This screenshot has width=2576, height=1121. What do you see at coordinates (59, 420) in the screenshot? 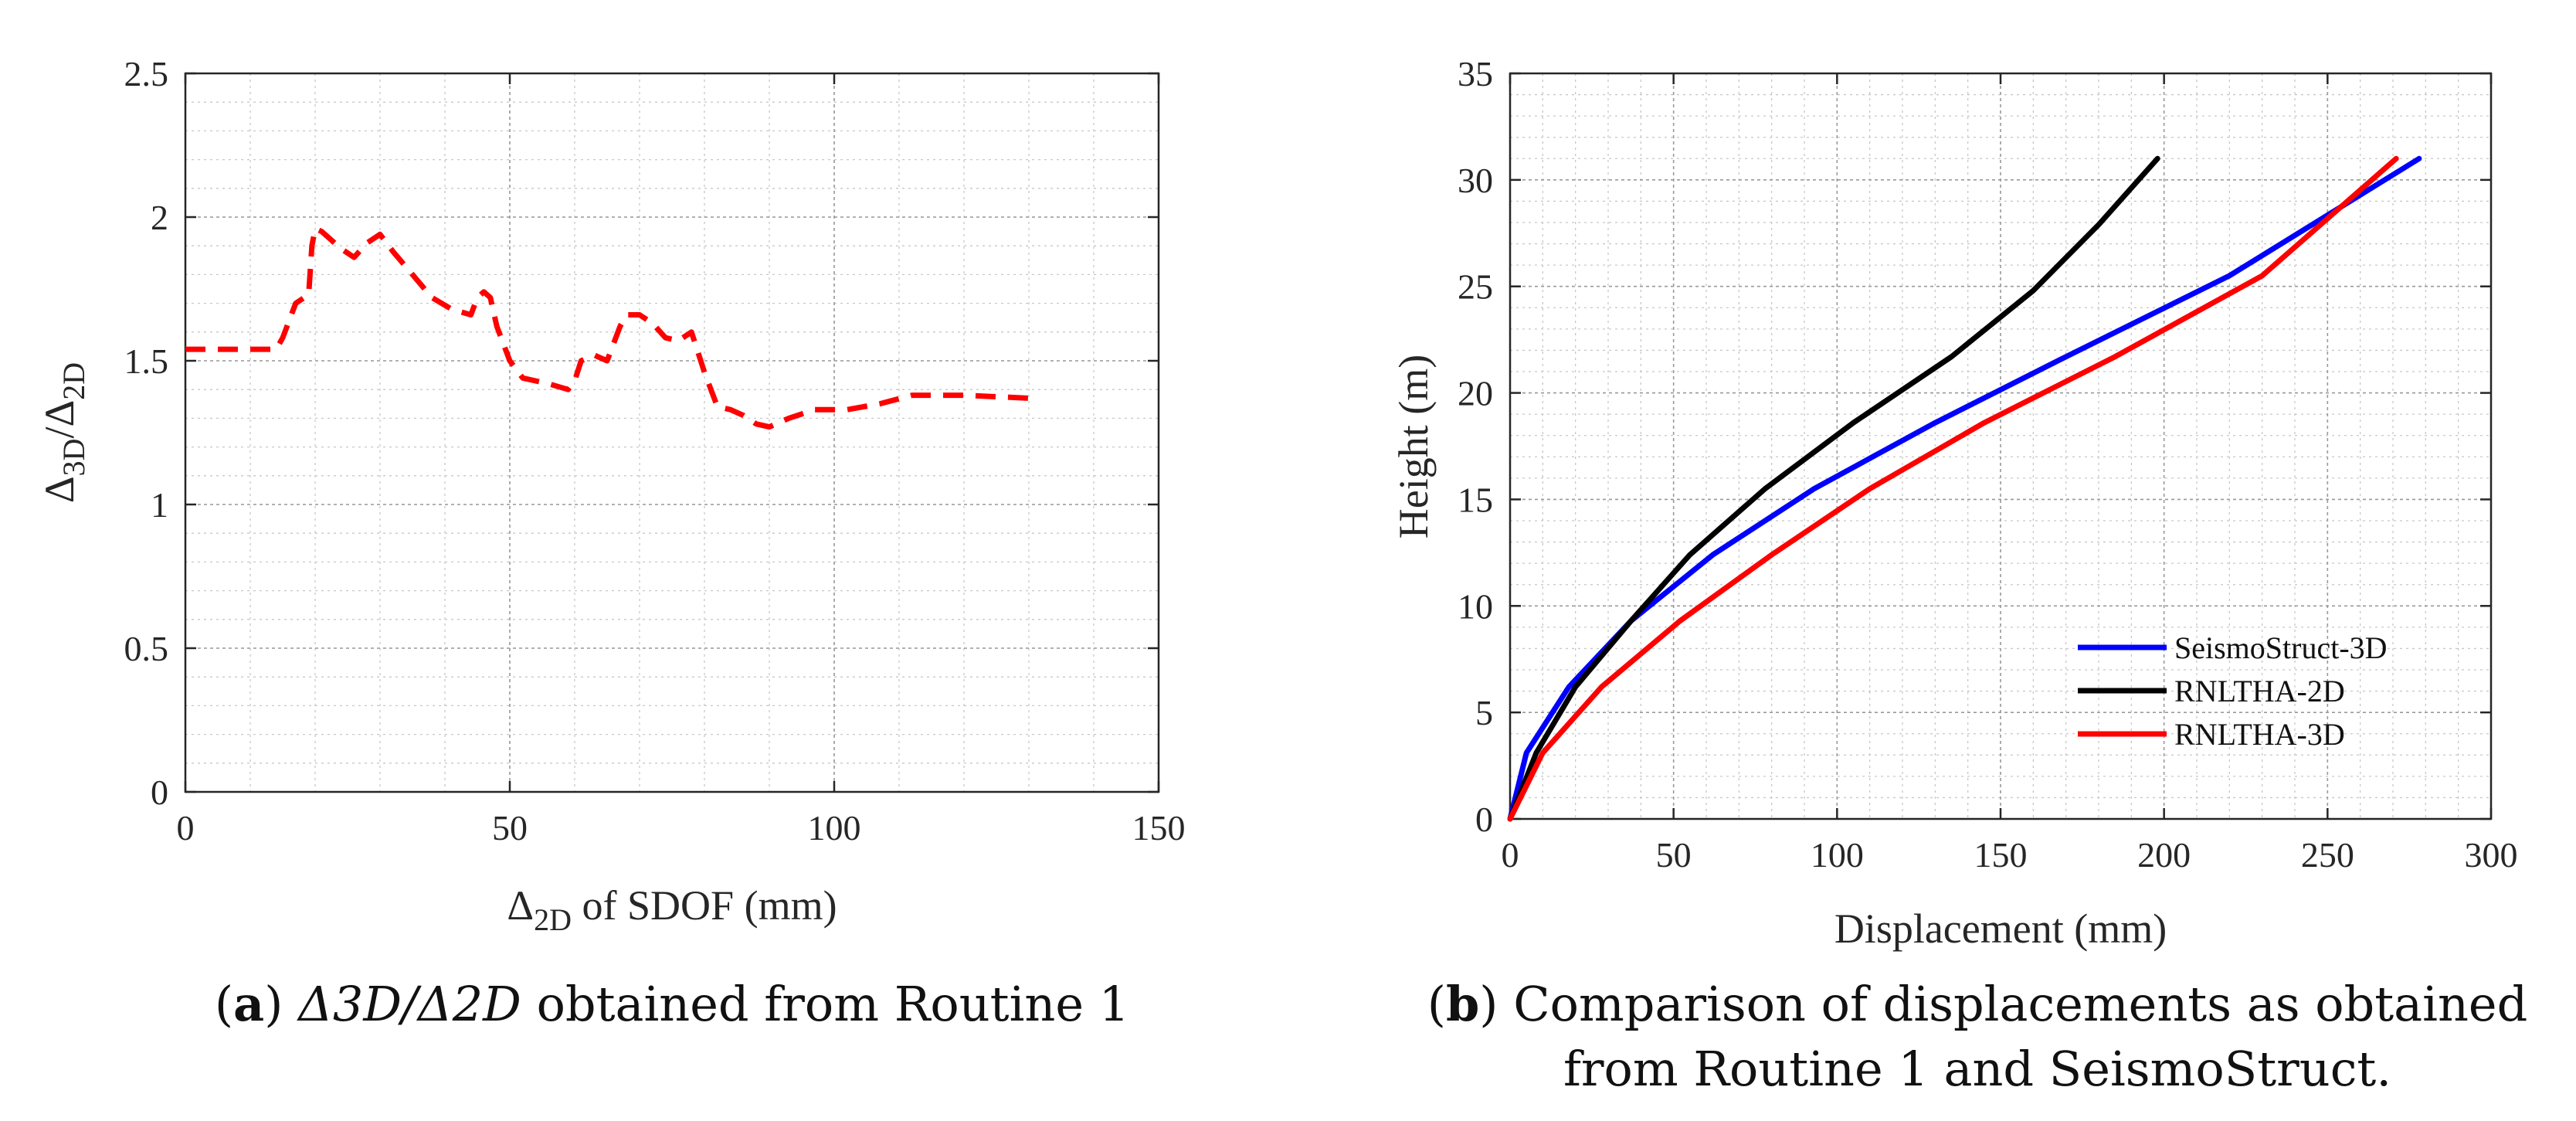
I see `y-label-p2: /Δ` at bounding box center [59, 420].